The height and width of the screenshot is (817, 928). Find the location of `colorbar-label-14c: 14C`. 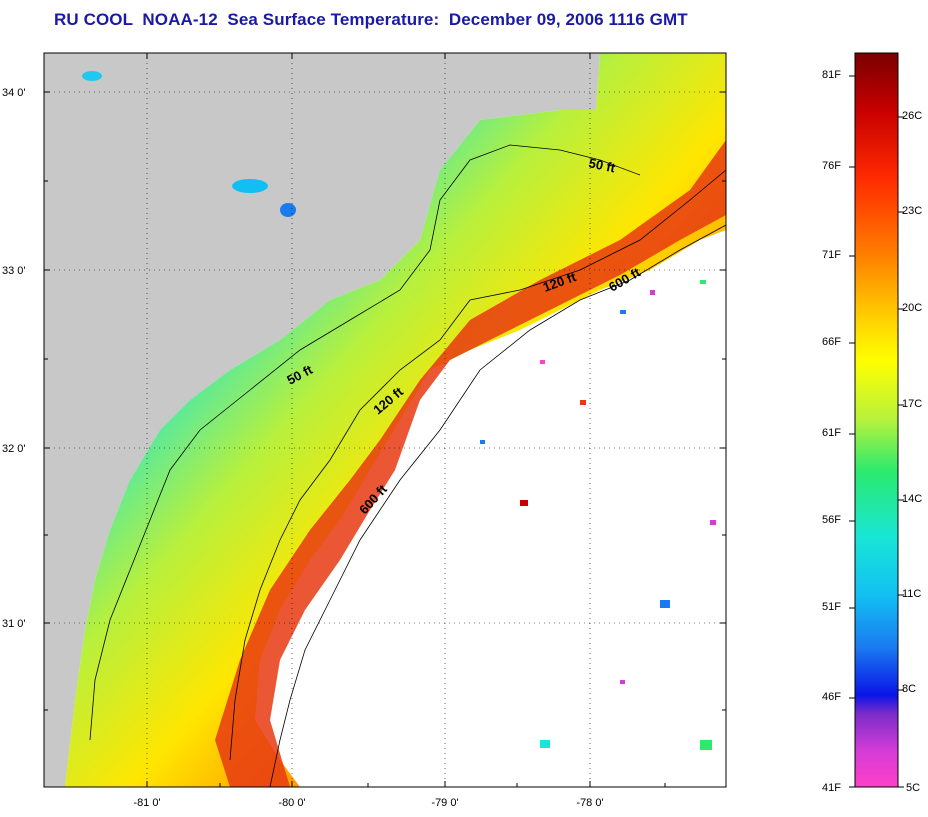

colorbar-label-14c: 14C is located at coordinates (912, 499).